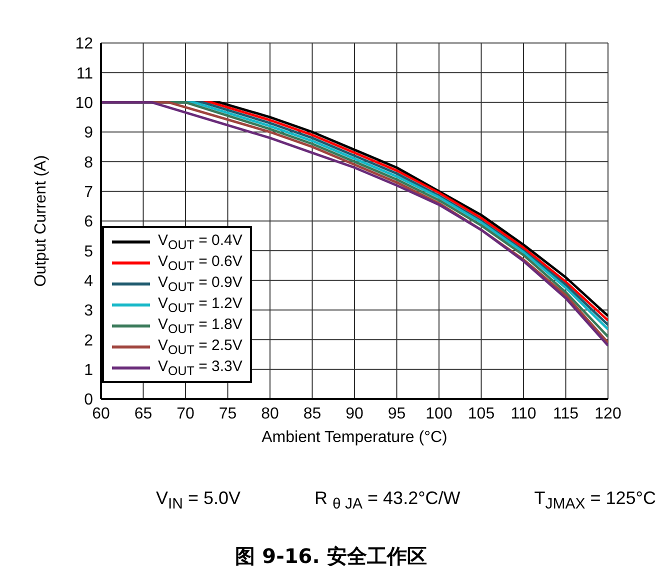 The width and height of the screenshot is (662, 588). Describe the element at coordinates (200, 242) in the screenshot. I see `legend-label: V$_{OUT}$ = 0.4V` at that location.